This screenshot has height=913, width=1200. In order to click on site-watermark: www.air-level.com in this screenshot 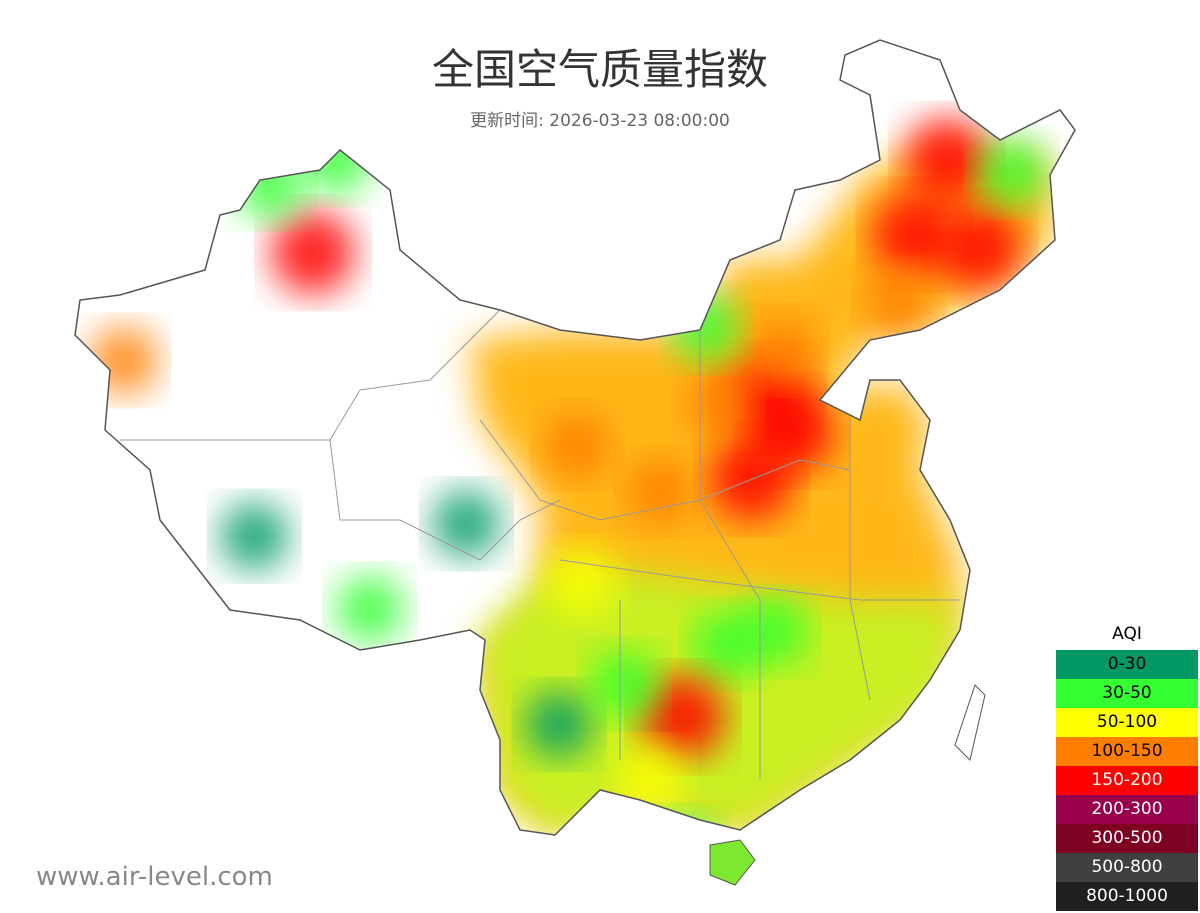, I will do `click(154, 877)`.